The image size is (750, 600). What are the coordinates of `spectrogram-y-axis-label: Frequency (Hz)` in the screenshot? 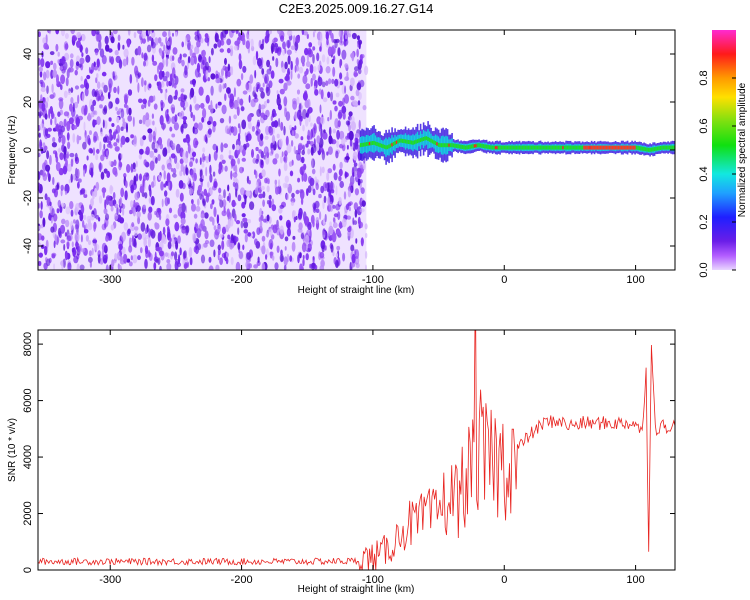 It's located at (12, 150).